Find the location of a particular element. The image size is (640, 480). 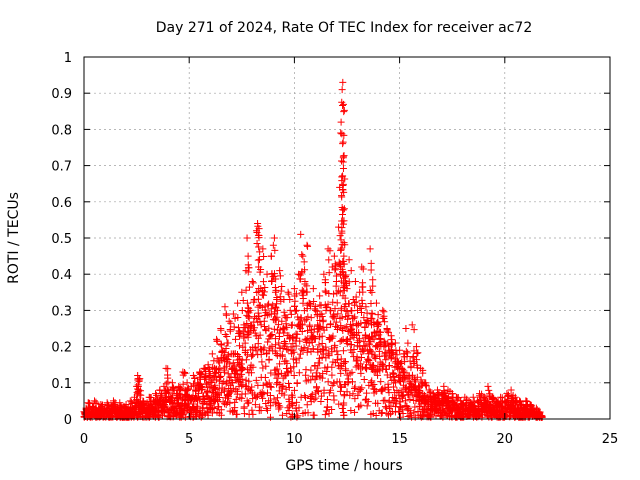

y-tick-label: 0.7 is located at coordinates (61, 167).